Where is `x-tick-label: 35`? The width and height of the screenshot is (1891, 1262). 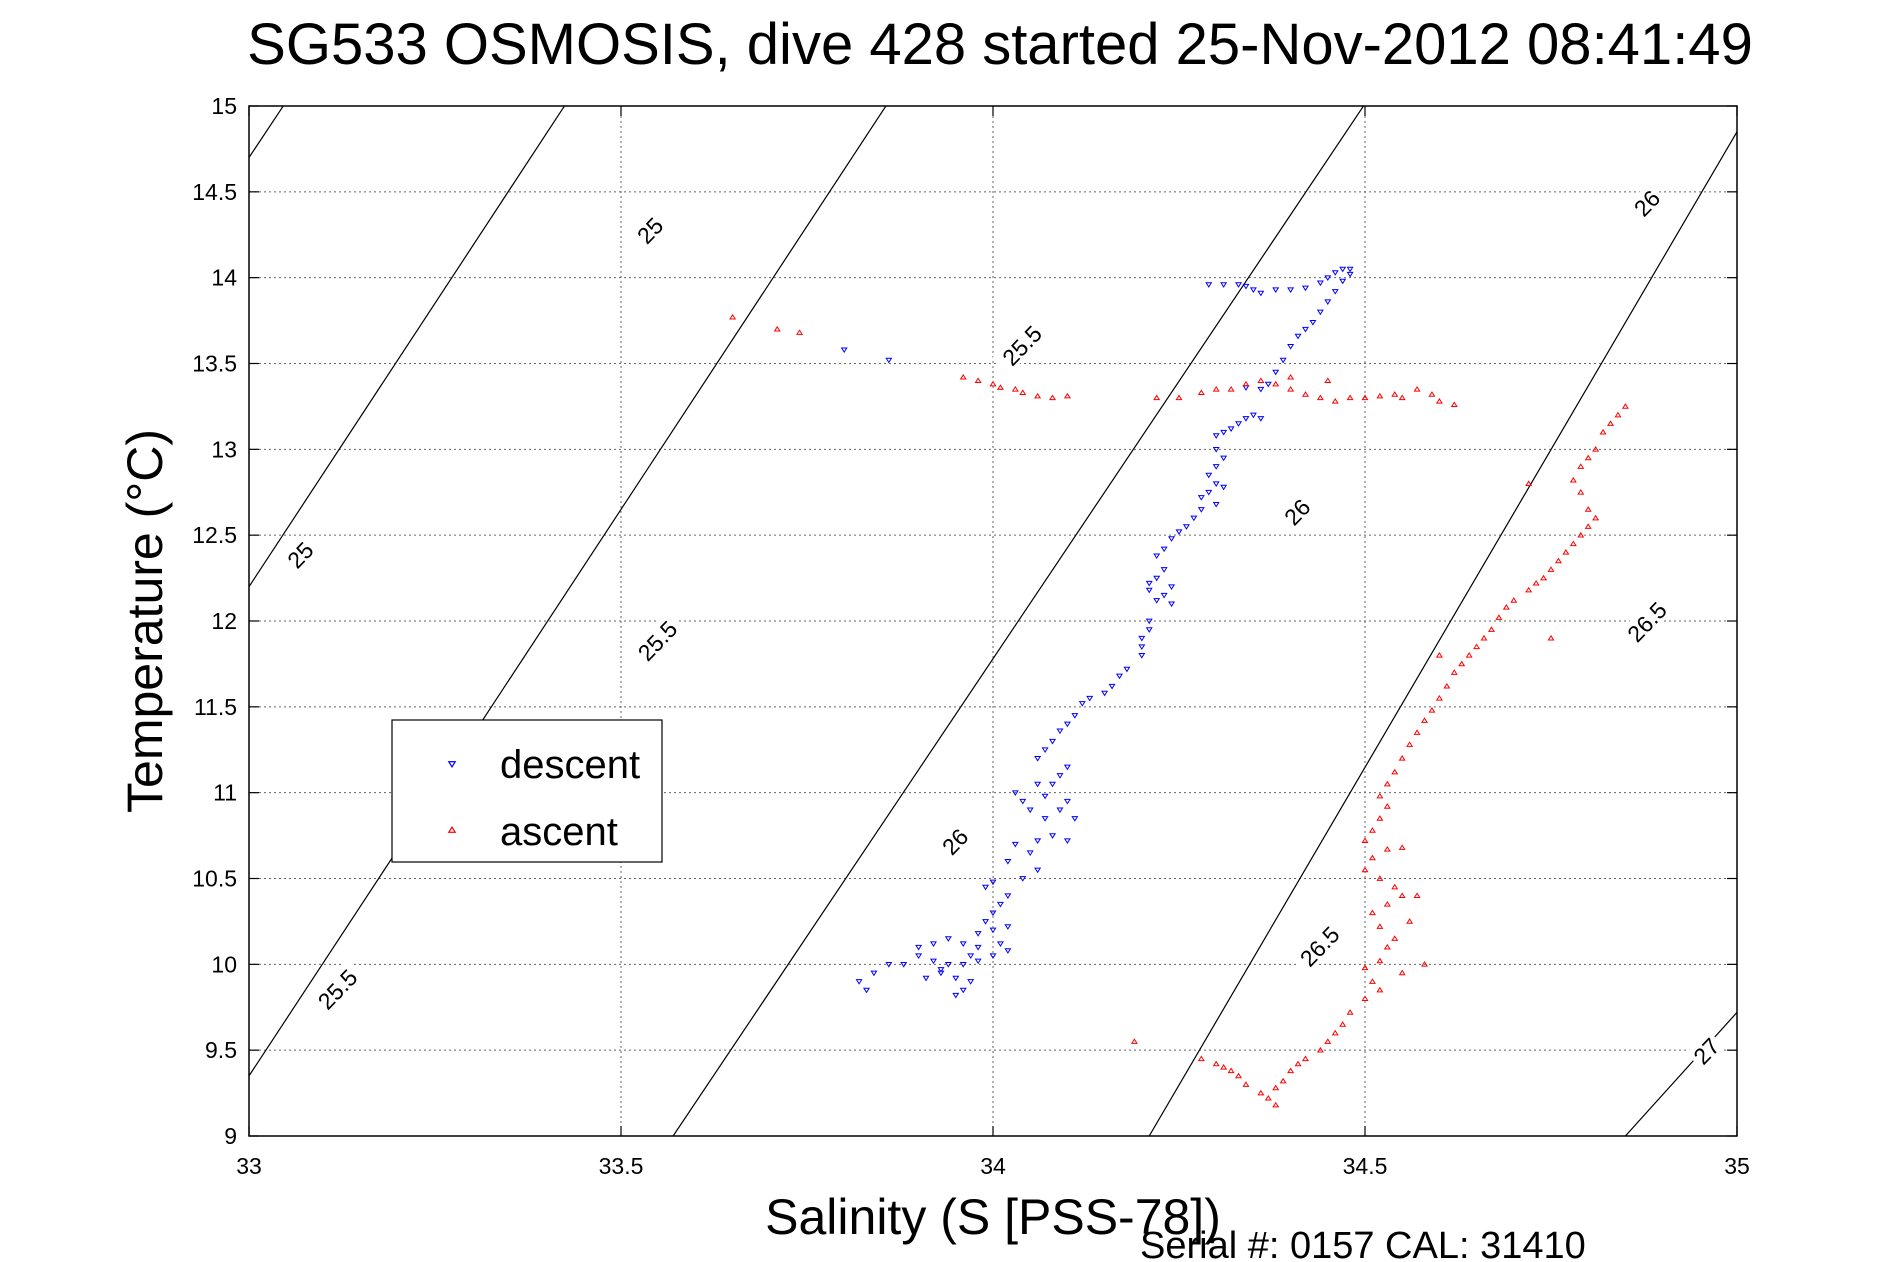
x-tick-label: 35 is located at coordinates (1737, 1166).